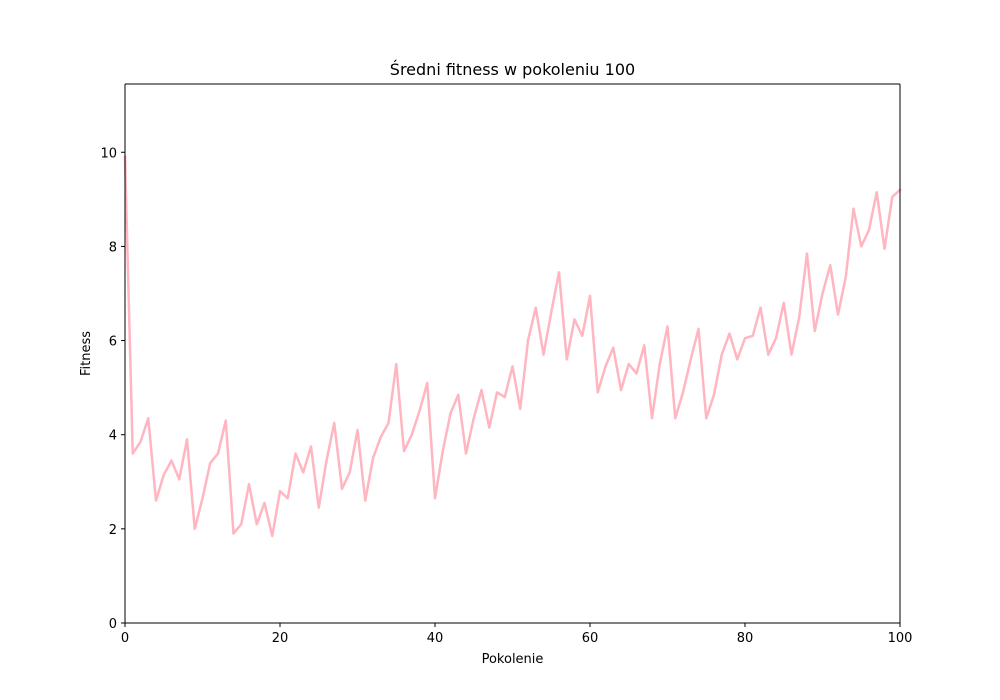 The image size is (1000, 700). I want to click on y-tick-label: 0, so click(113, 624).